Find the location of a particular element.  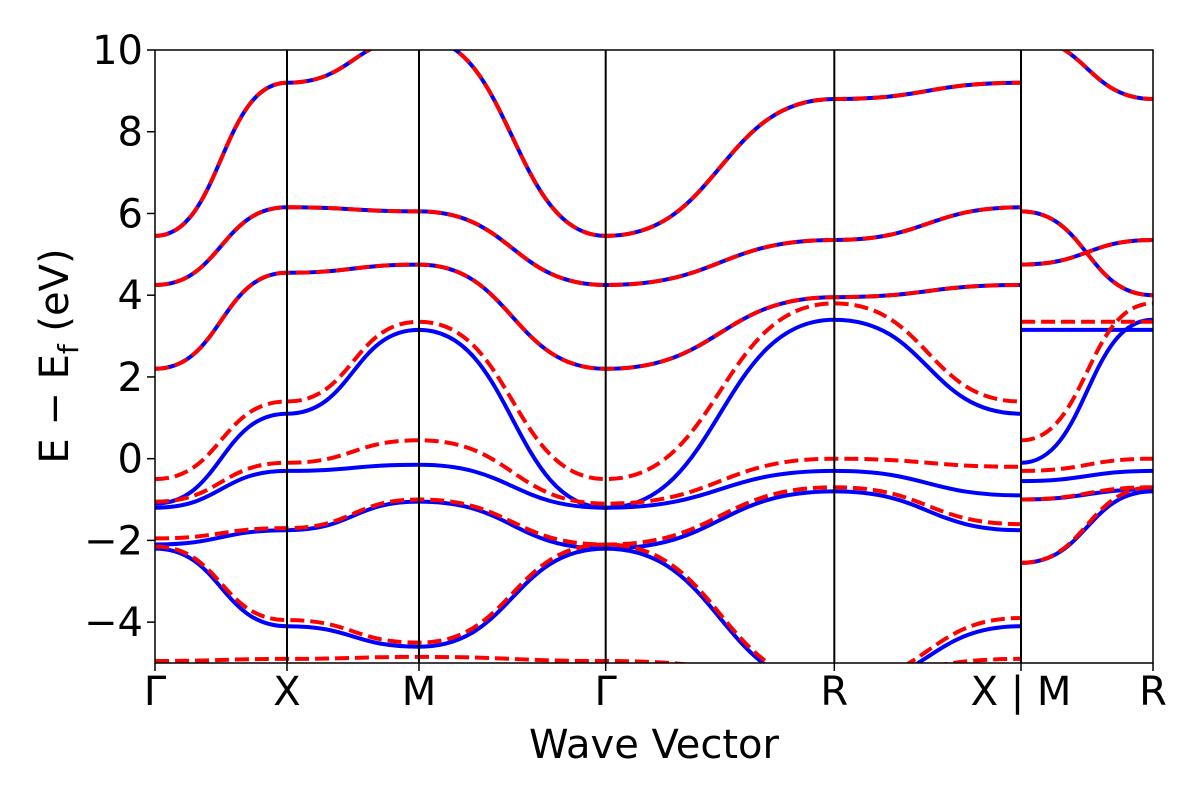

y-tick-label: 10 is located at coordinates (117, 51).